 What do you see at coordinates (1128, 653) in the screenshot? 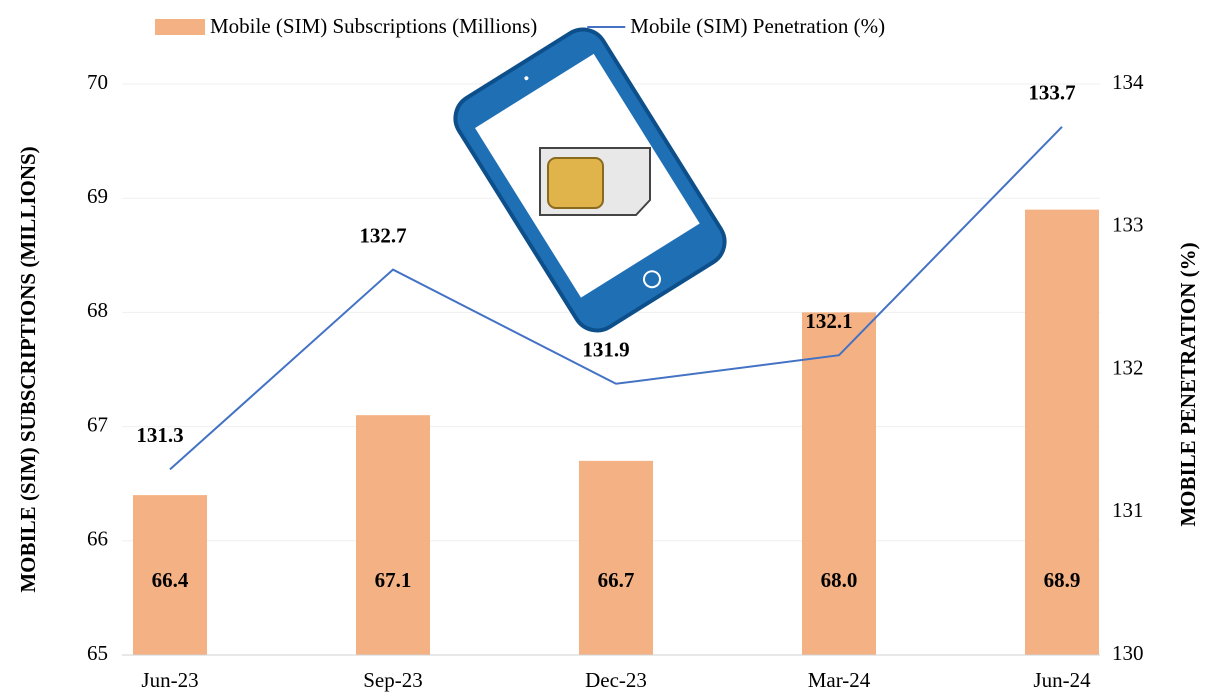
I see `y2-tick-label: 130` at bounding box center [1128, 653].